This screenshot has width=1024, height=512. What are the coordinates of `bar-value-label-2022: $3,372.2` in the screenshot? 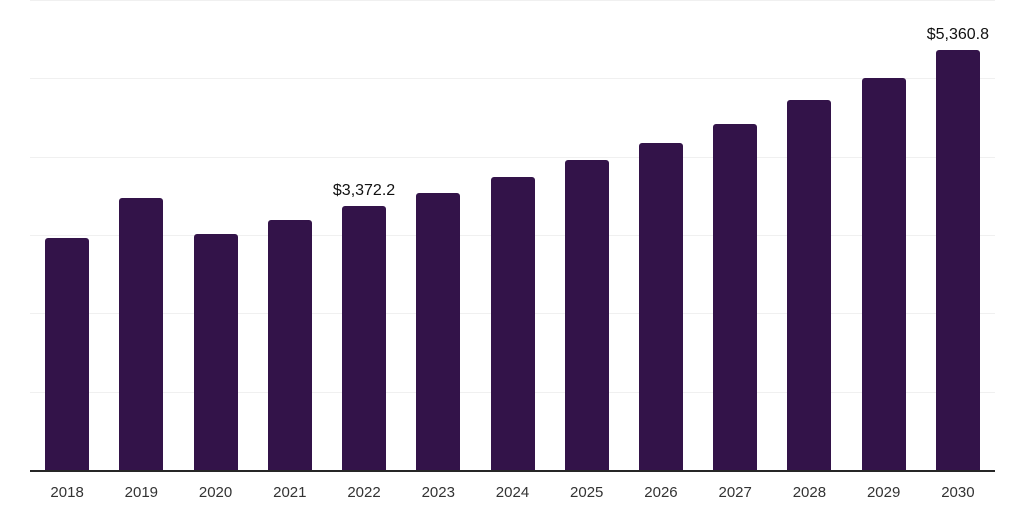 It's located at (364, 190).